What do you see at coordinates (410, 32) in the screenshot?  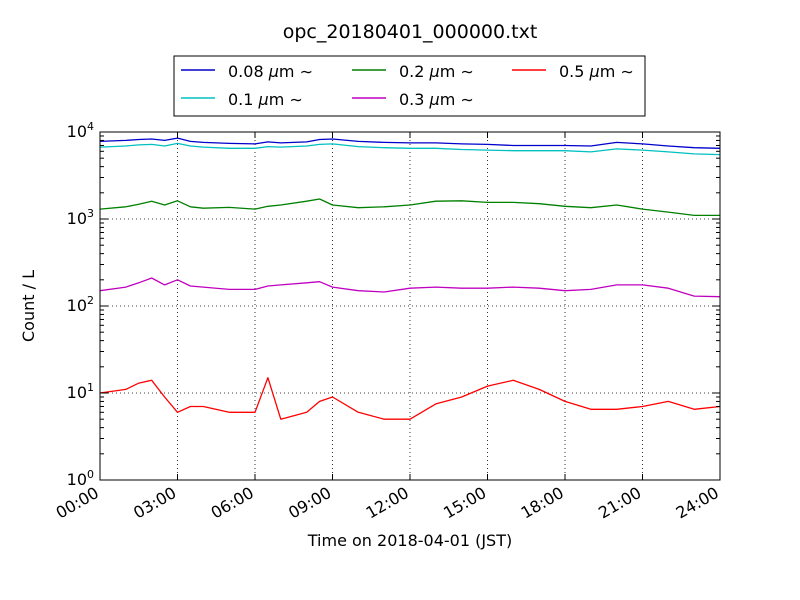 I see `chart-title: opc_20180401_000000.txt` at bounding box center [410, 32].